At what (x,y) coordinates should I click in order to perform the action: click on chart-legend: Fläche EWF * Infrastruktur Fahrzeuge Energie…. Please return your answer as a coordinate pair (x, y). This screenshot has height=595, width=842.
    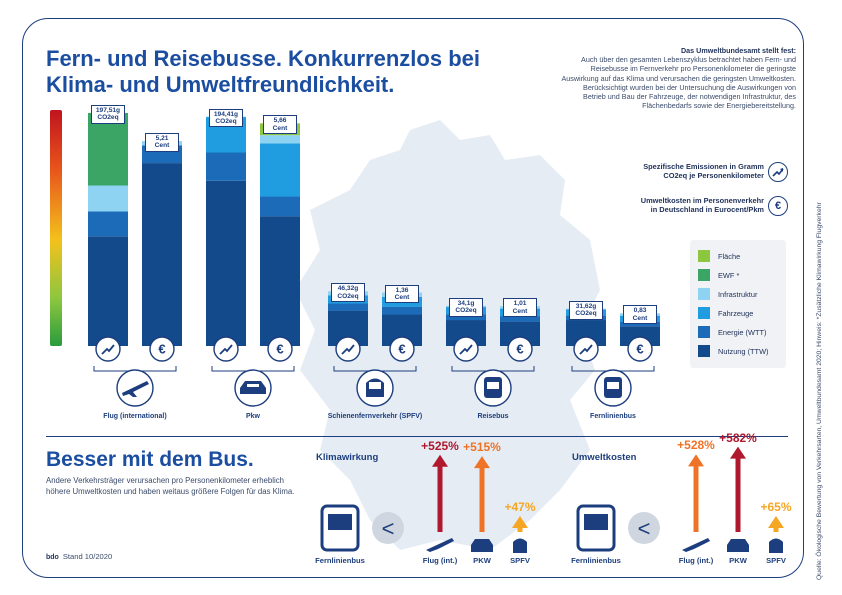
    Looking at the image, I should click on (738, 304).